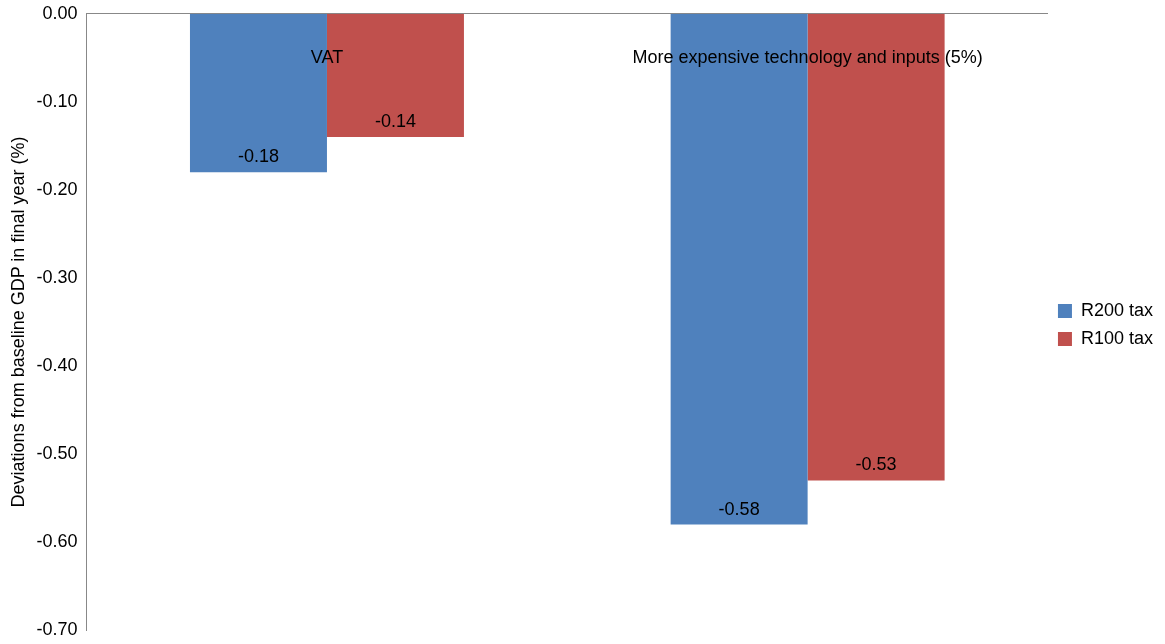 The height and width of the screenshot is (644, 1165). Describe the element at coordinates (57, 629) in the screenshot. I see `y-tick-label: -0.70` at that location.